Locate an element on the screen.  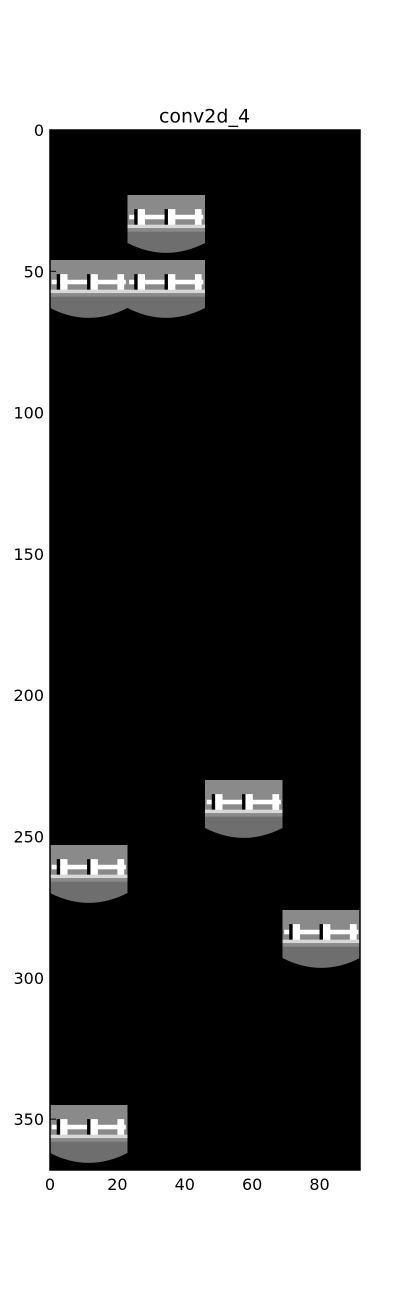
y-tick-label: 350 is located at coordinates (28, 1119).